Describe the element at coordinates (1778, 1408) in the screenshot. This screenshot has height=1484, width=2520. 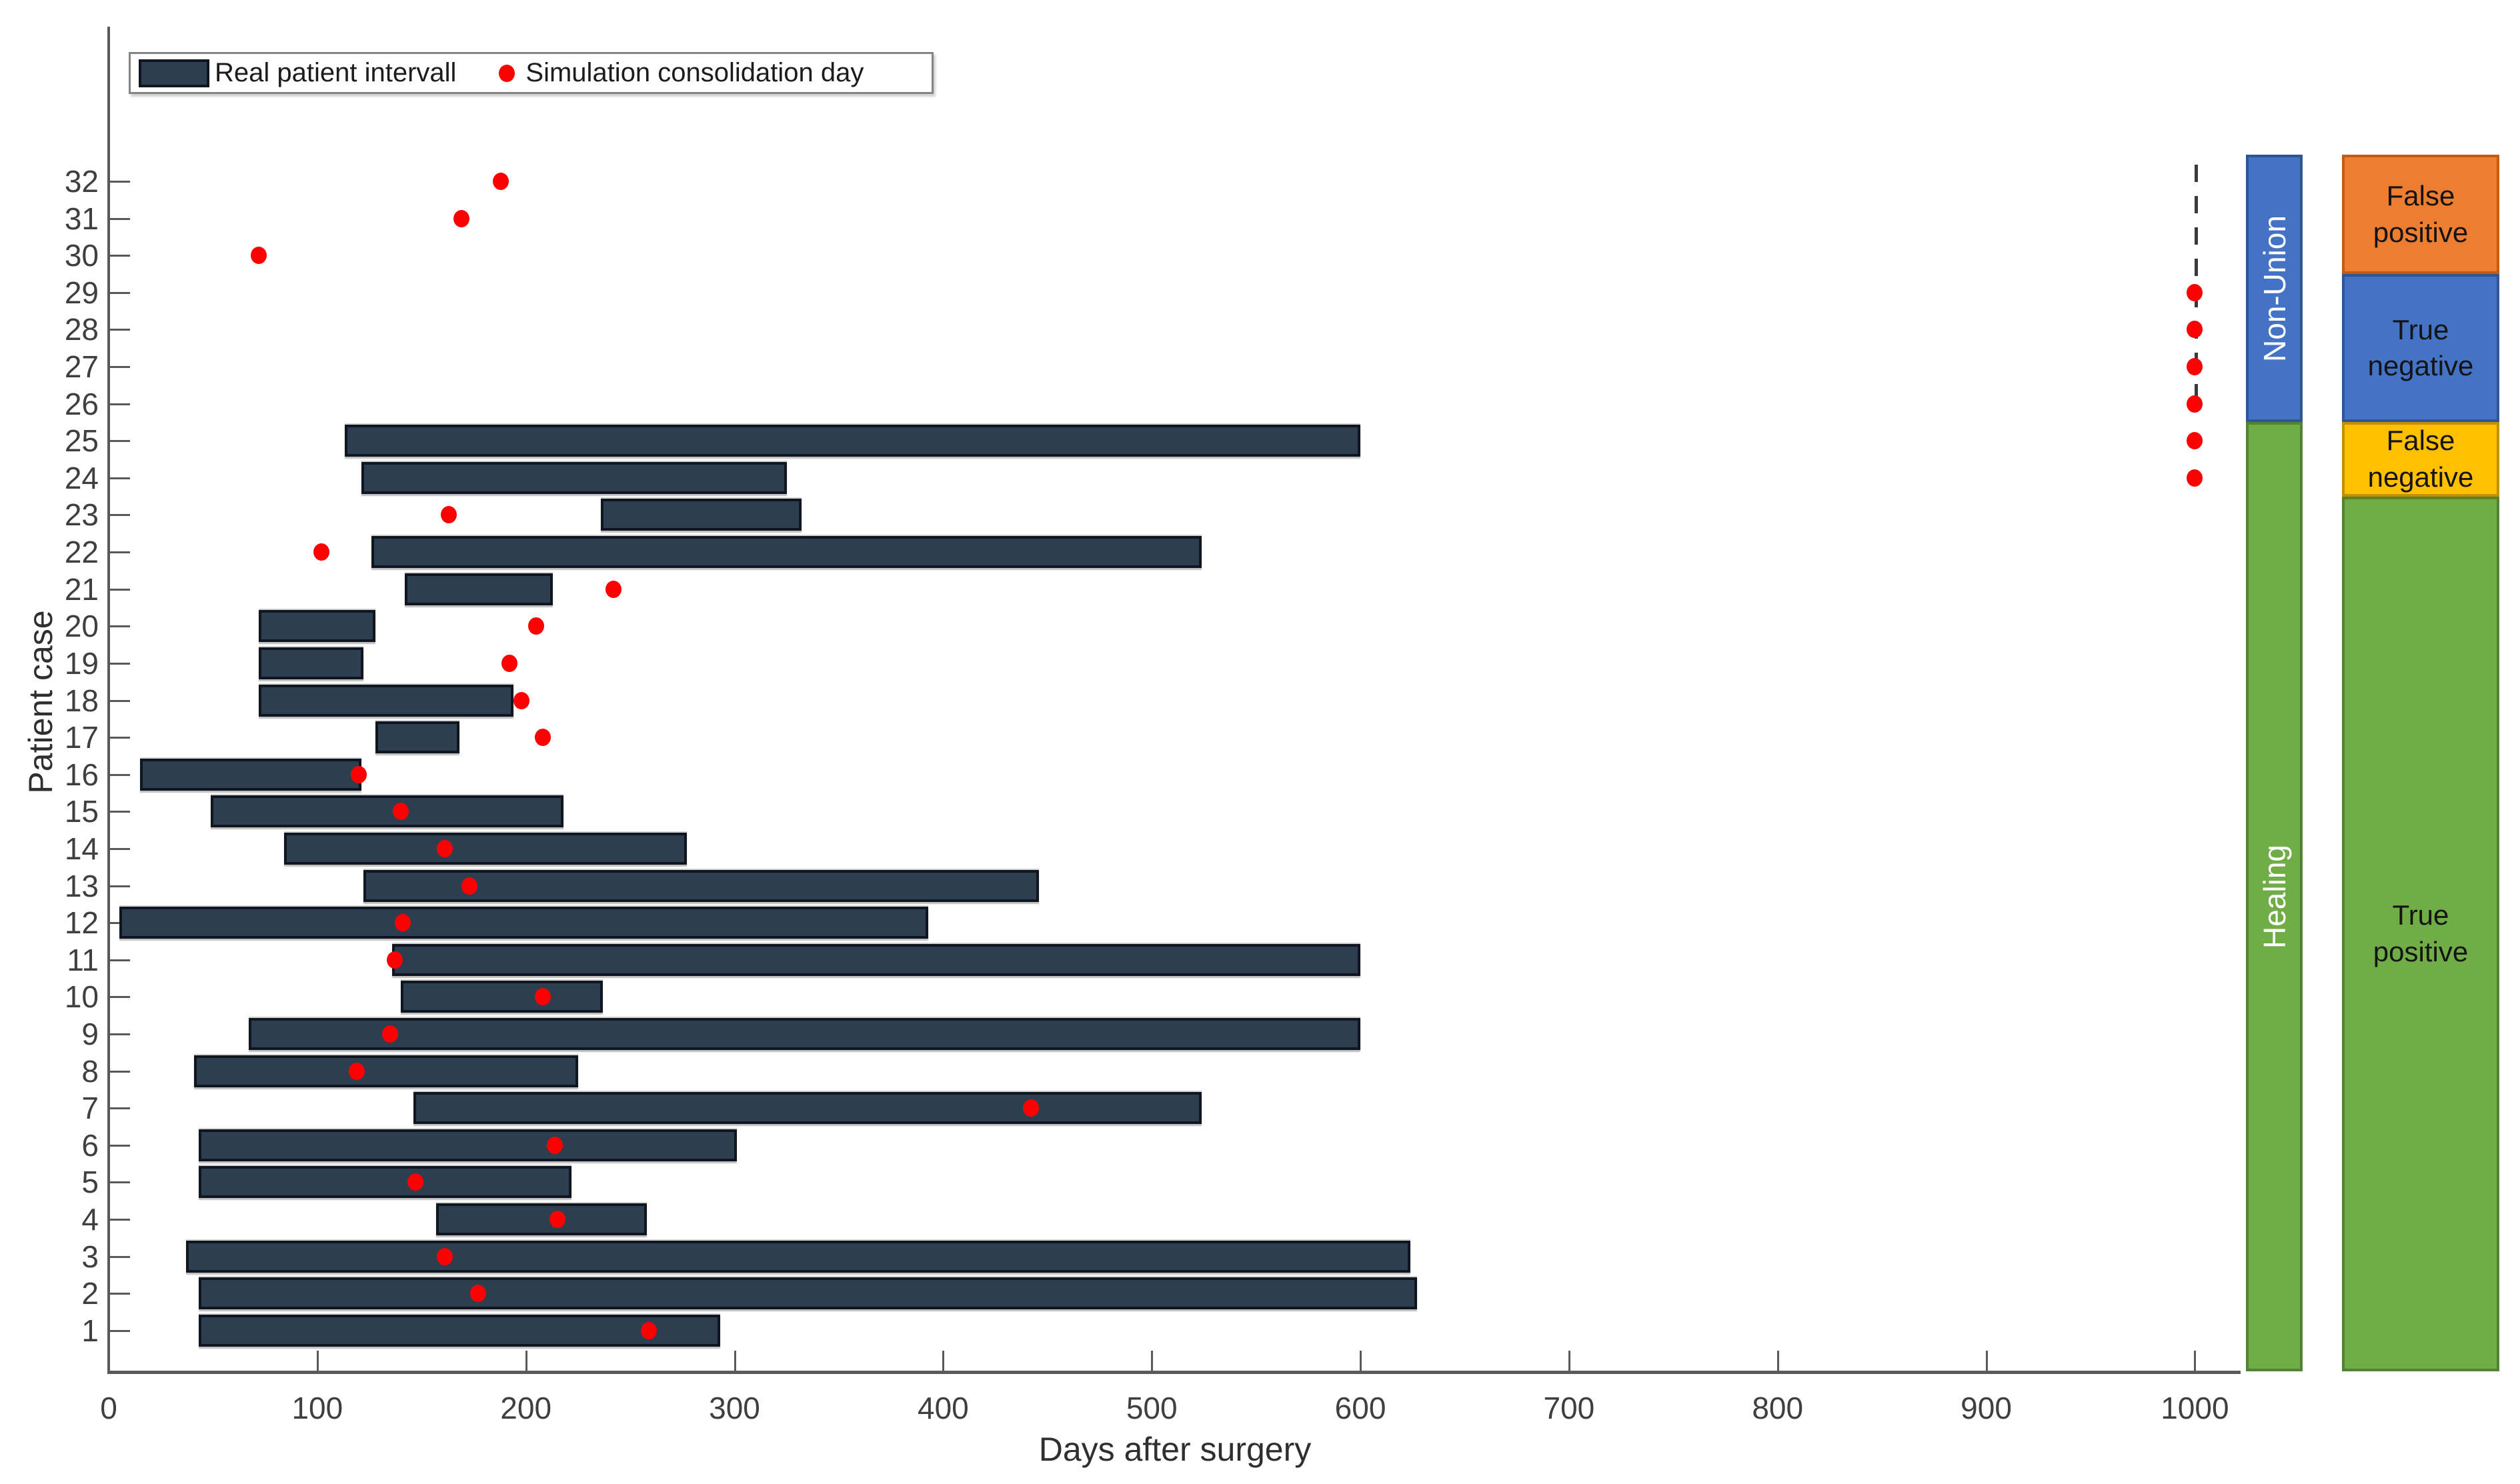
I see `x-tick-label: 800` at that location.